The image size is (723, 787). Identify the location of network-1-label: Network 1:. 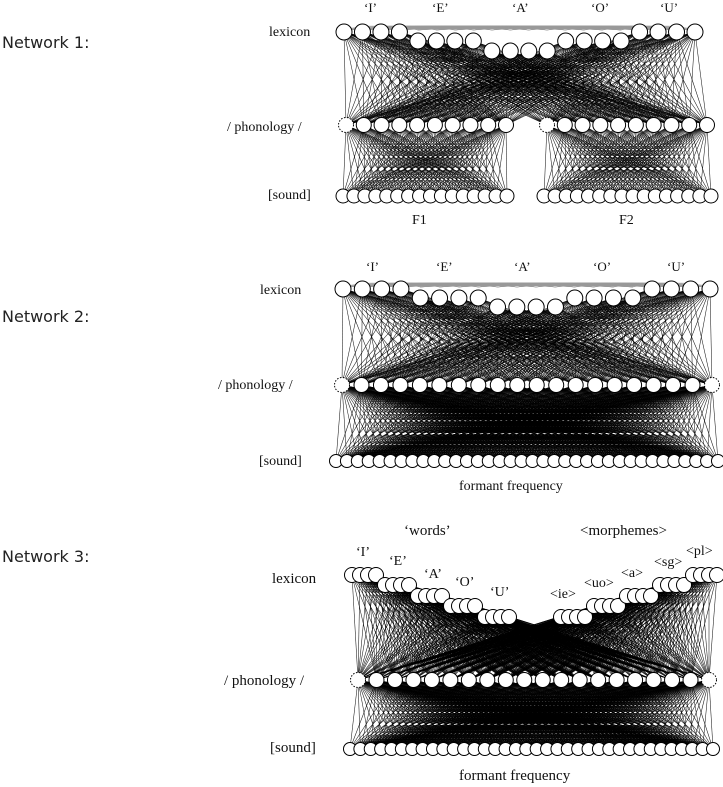
(45, 42).